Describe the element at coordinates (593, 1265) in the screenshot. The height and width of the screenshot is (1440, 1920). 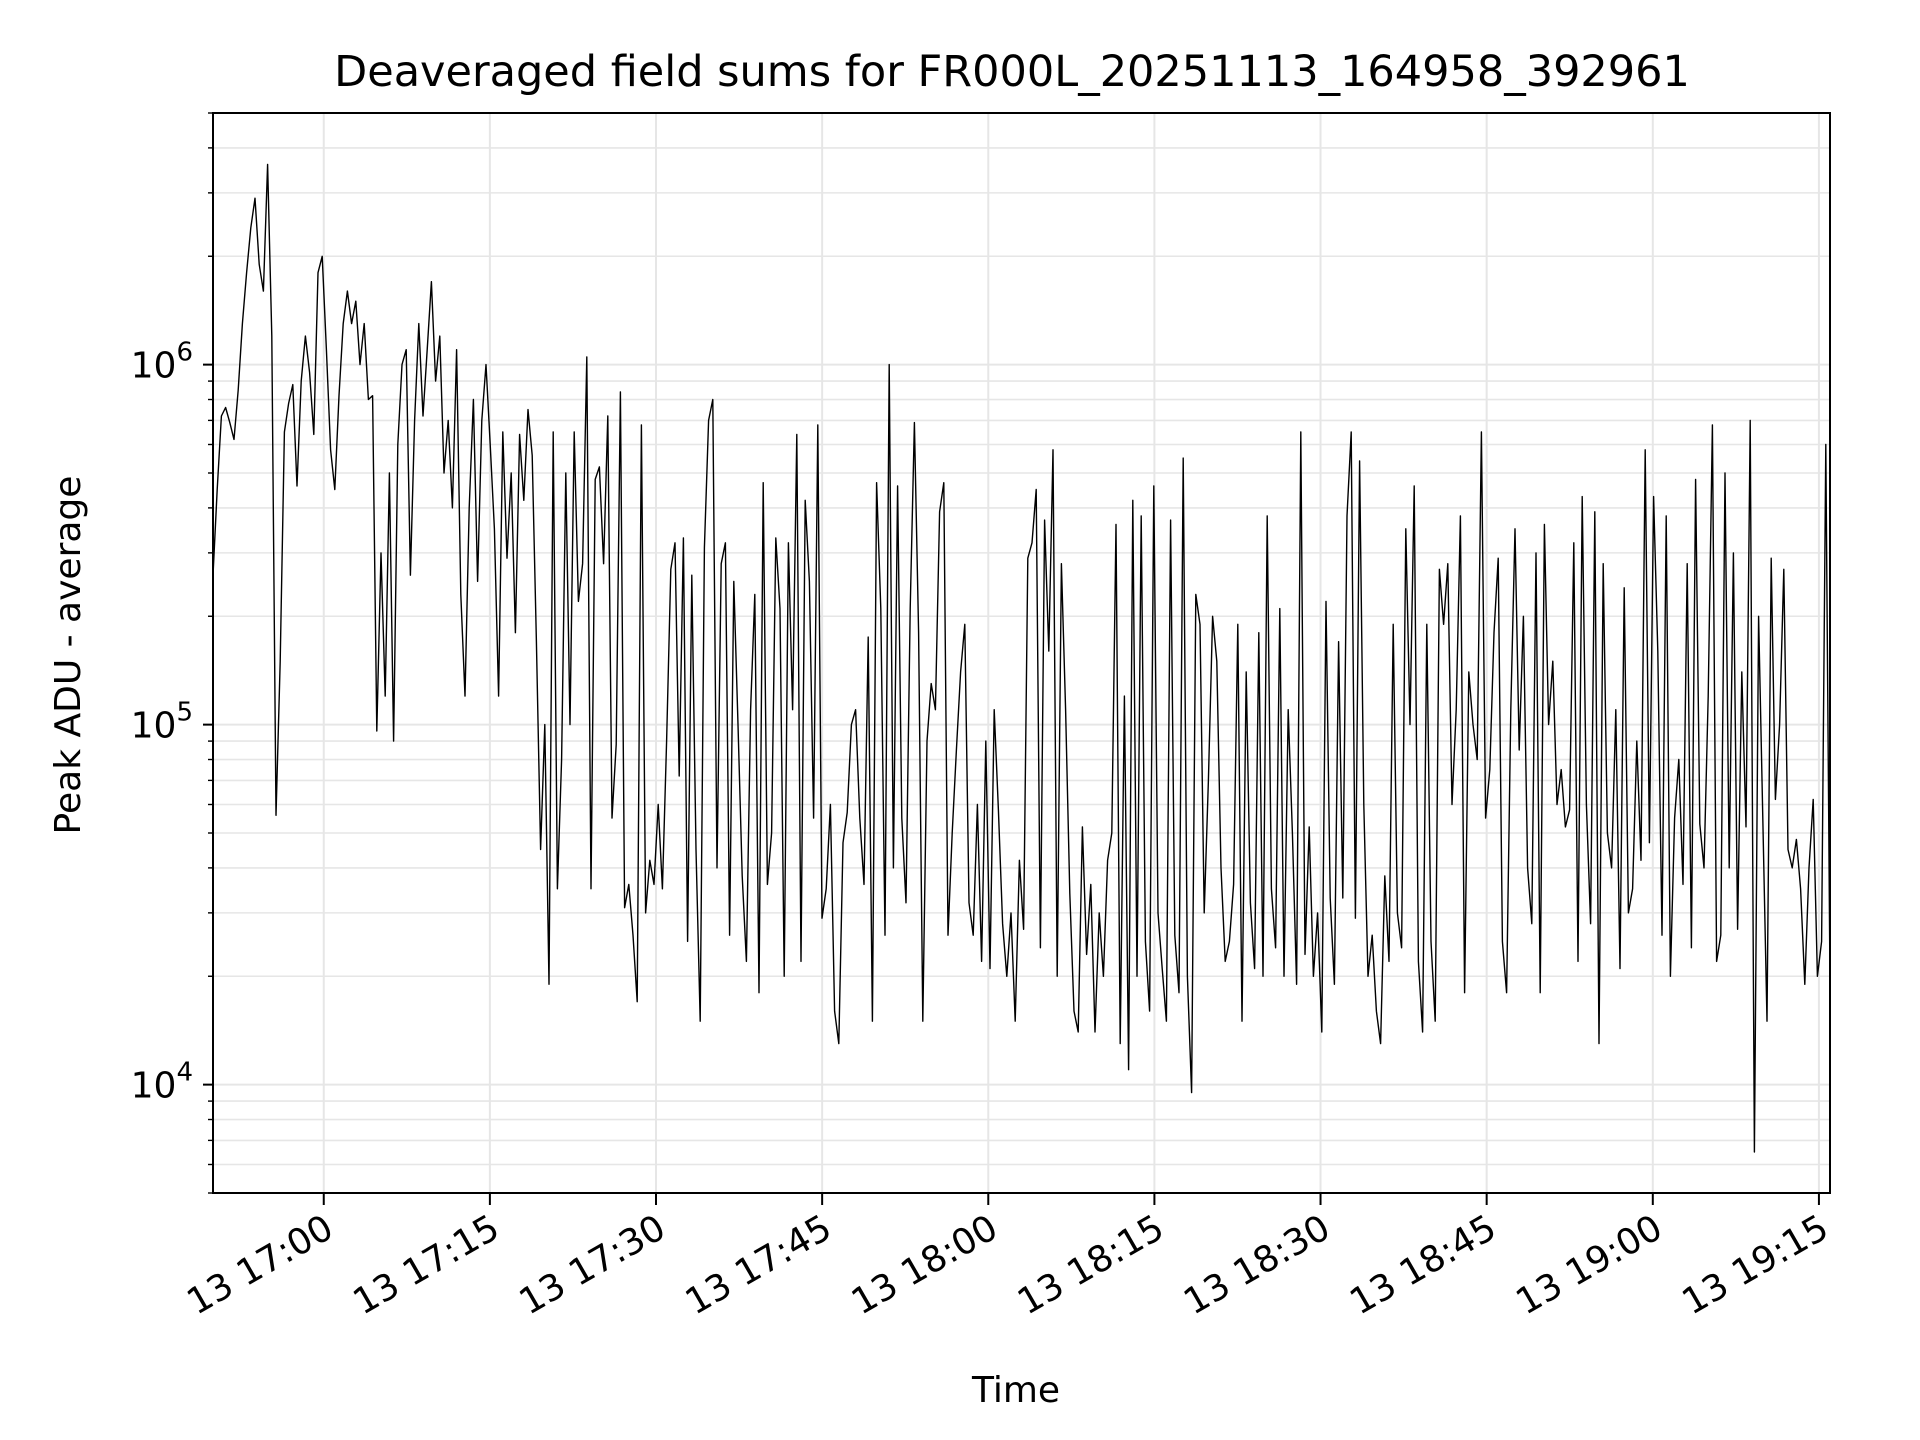
I see `x-tick-label: 13 17:30` at that location.